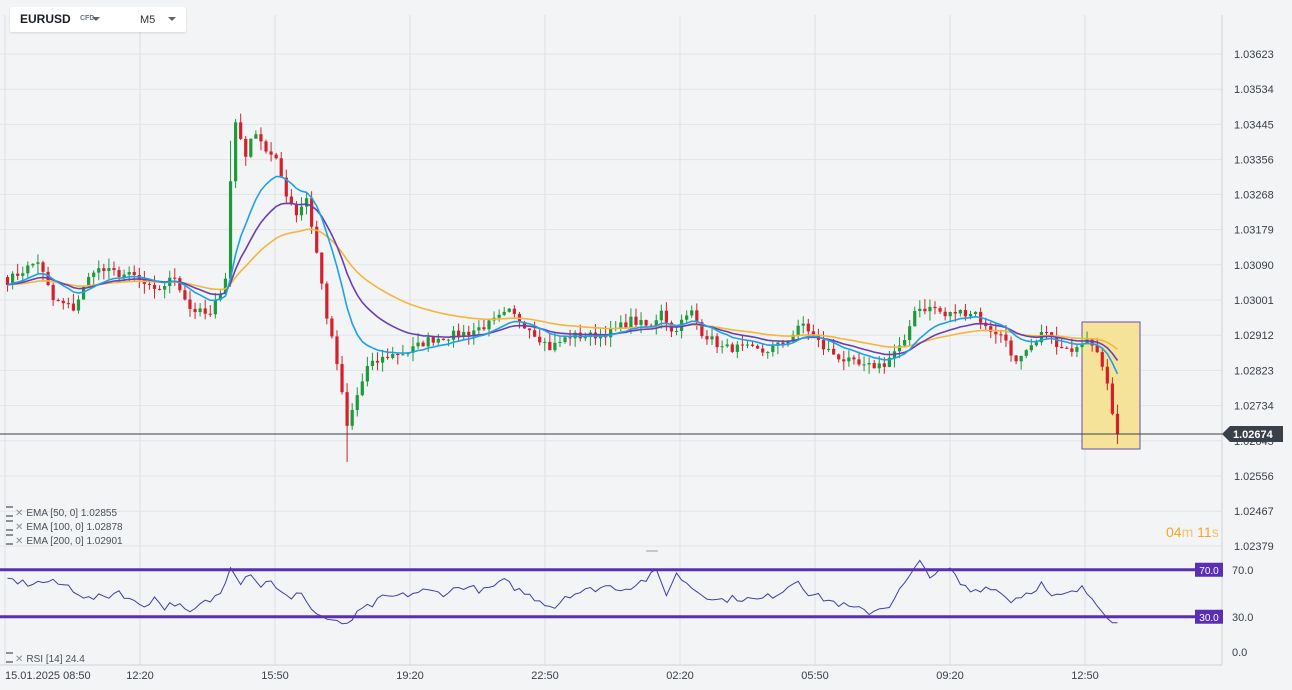 This screenshot has height=690, width=1292. Describe the element at coordinates (1254, 125) in the screenshot. I see `price-tick-label: 1.03445` at that location.